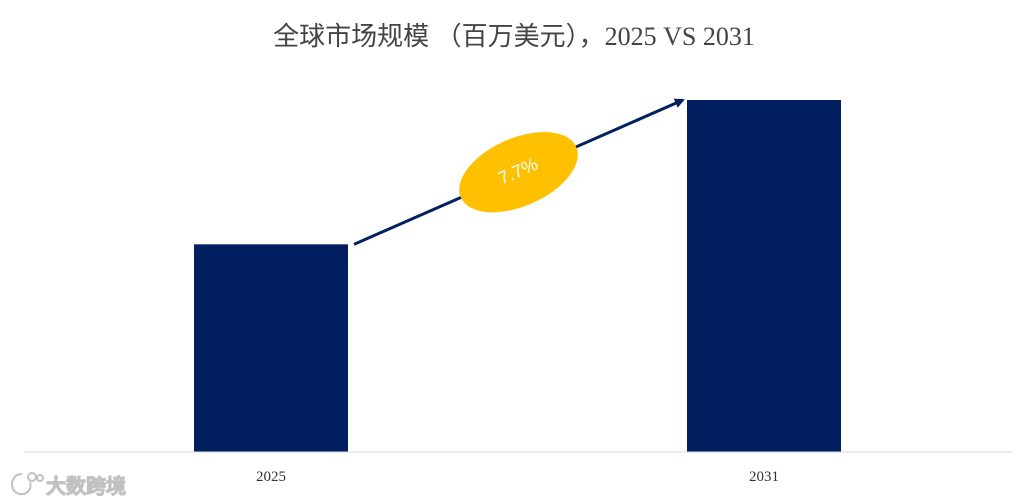  Describe the element at coordinates (514, 36) in the screenshot. I see `chart-title: 全球市场规模 （百万美元），2025 VS 2031` at that location.